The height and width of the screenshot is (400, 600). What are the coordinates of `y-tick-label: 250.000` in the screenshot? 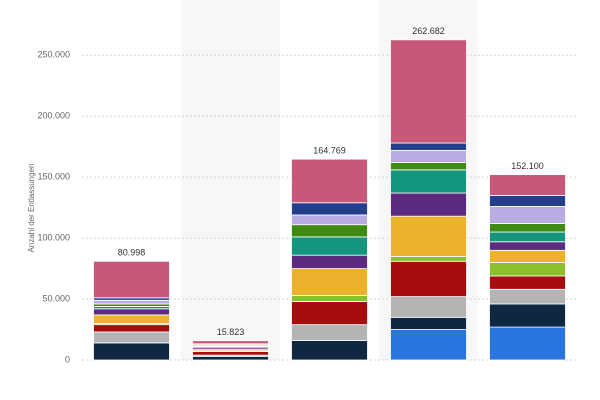 It's located at (53, 55).